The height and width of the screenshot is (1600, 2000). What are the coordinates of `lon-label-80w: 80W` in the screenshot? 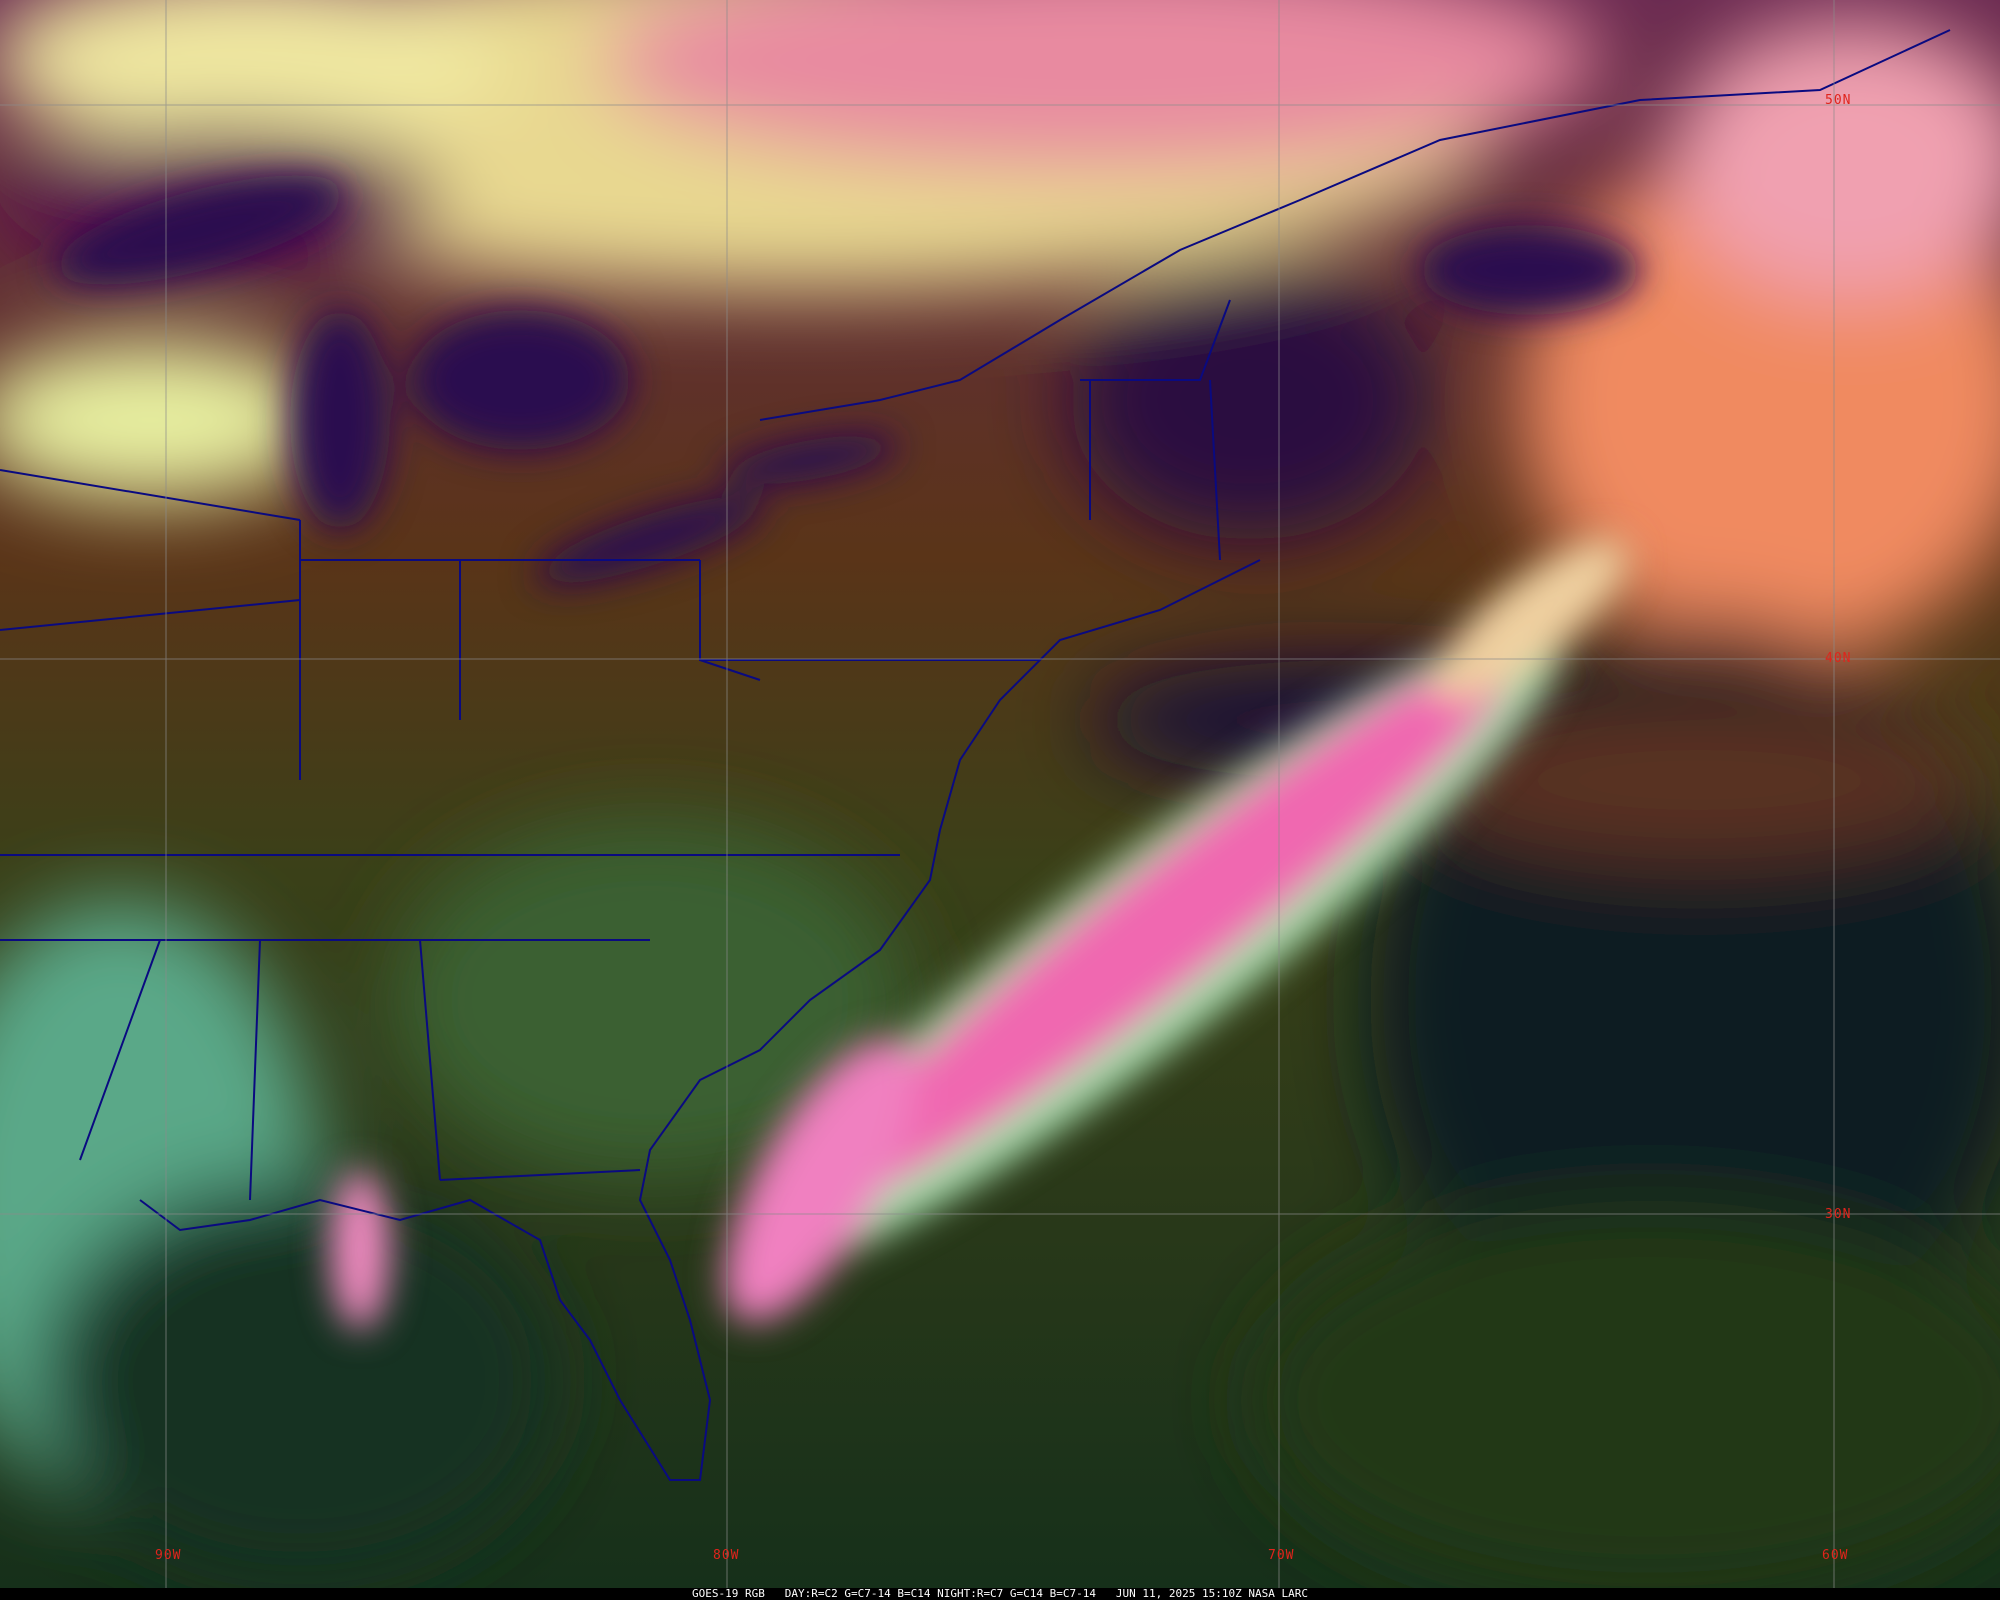 It's located at (726, 1555).